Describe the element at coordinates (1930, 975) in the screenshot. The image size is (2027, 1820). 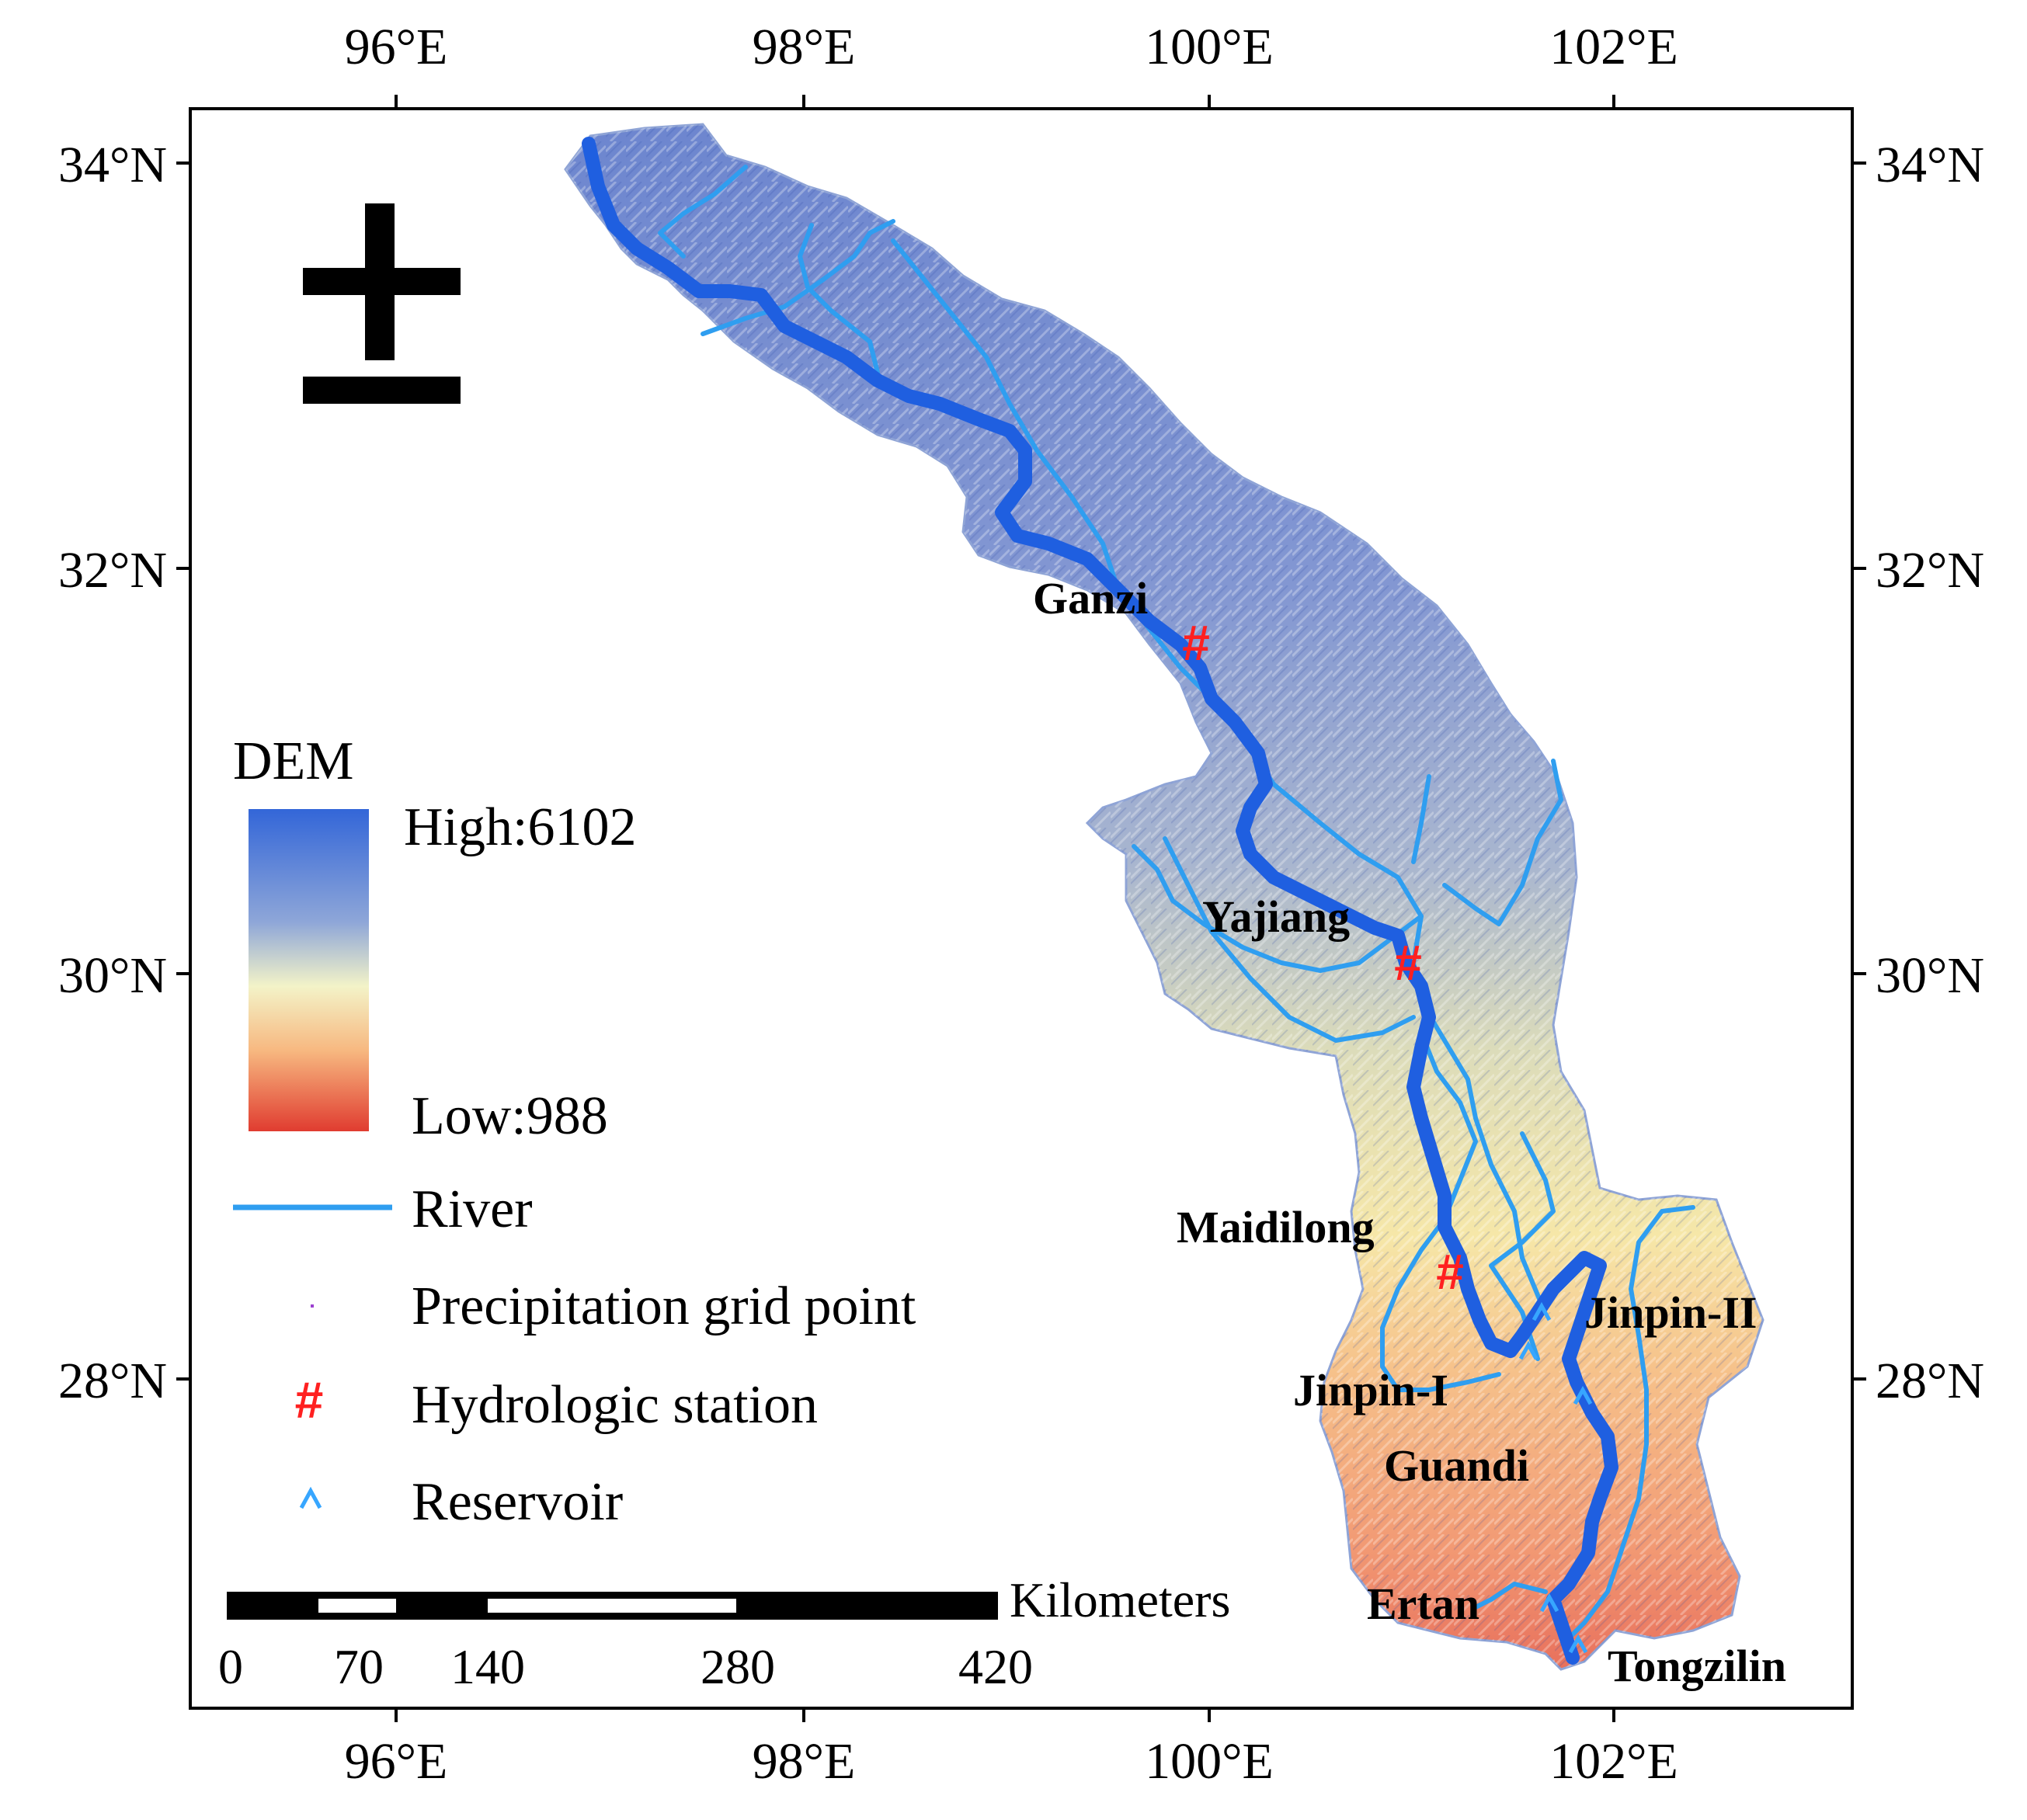
I see `lat-label-30-right: 30°N` at that location.